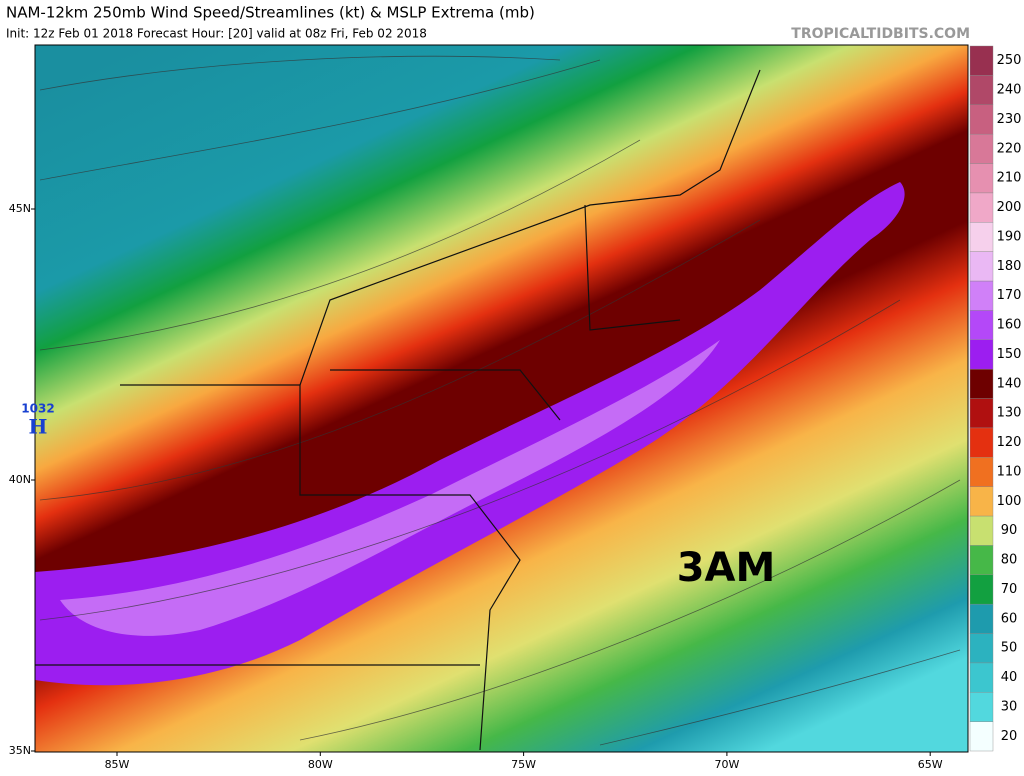  Describe the element at coordinates (1009, 677) in the screenshot. I see `colorbar-label: 40` at that location.